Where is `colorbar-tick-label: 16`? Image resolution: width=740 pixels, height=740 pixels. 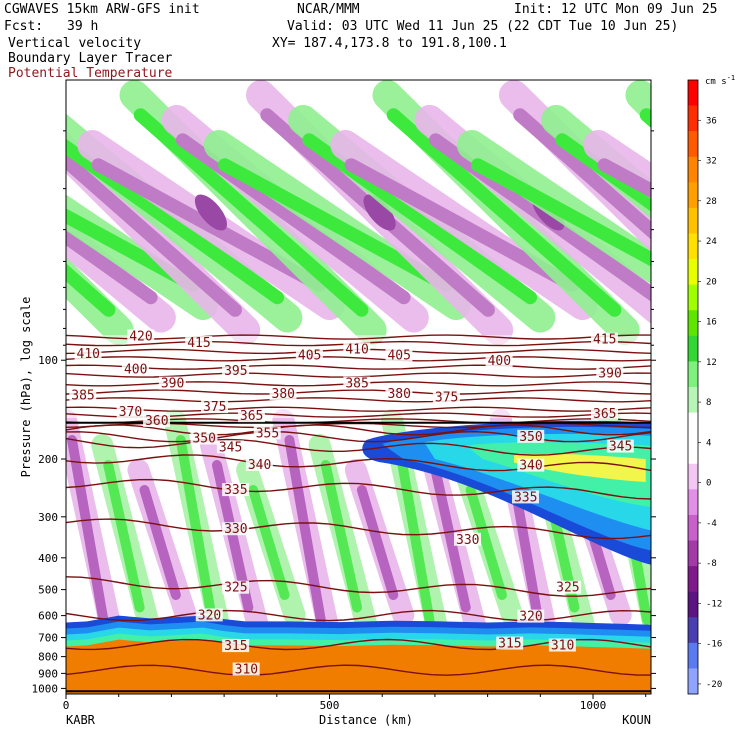 colorbar-tick-label: 16 is located at coordinates (711, 323).